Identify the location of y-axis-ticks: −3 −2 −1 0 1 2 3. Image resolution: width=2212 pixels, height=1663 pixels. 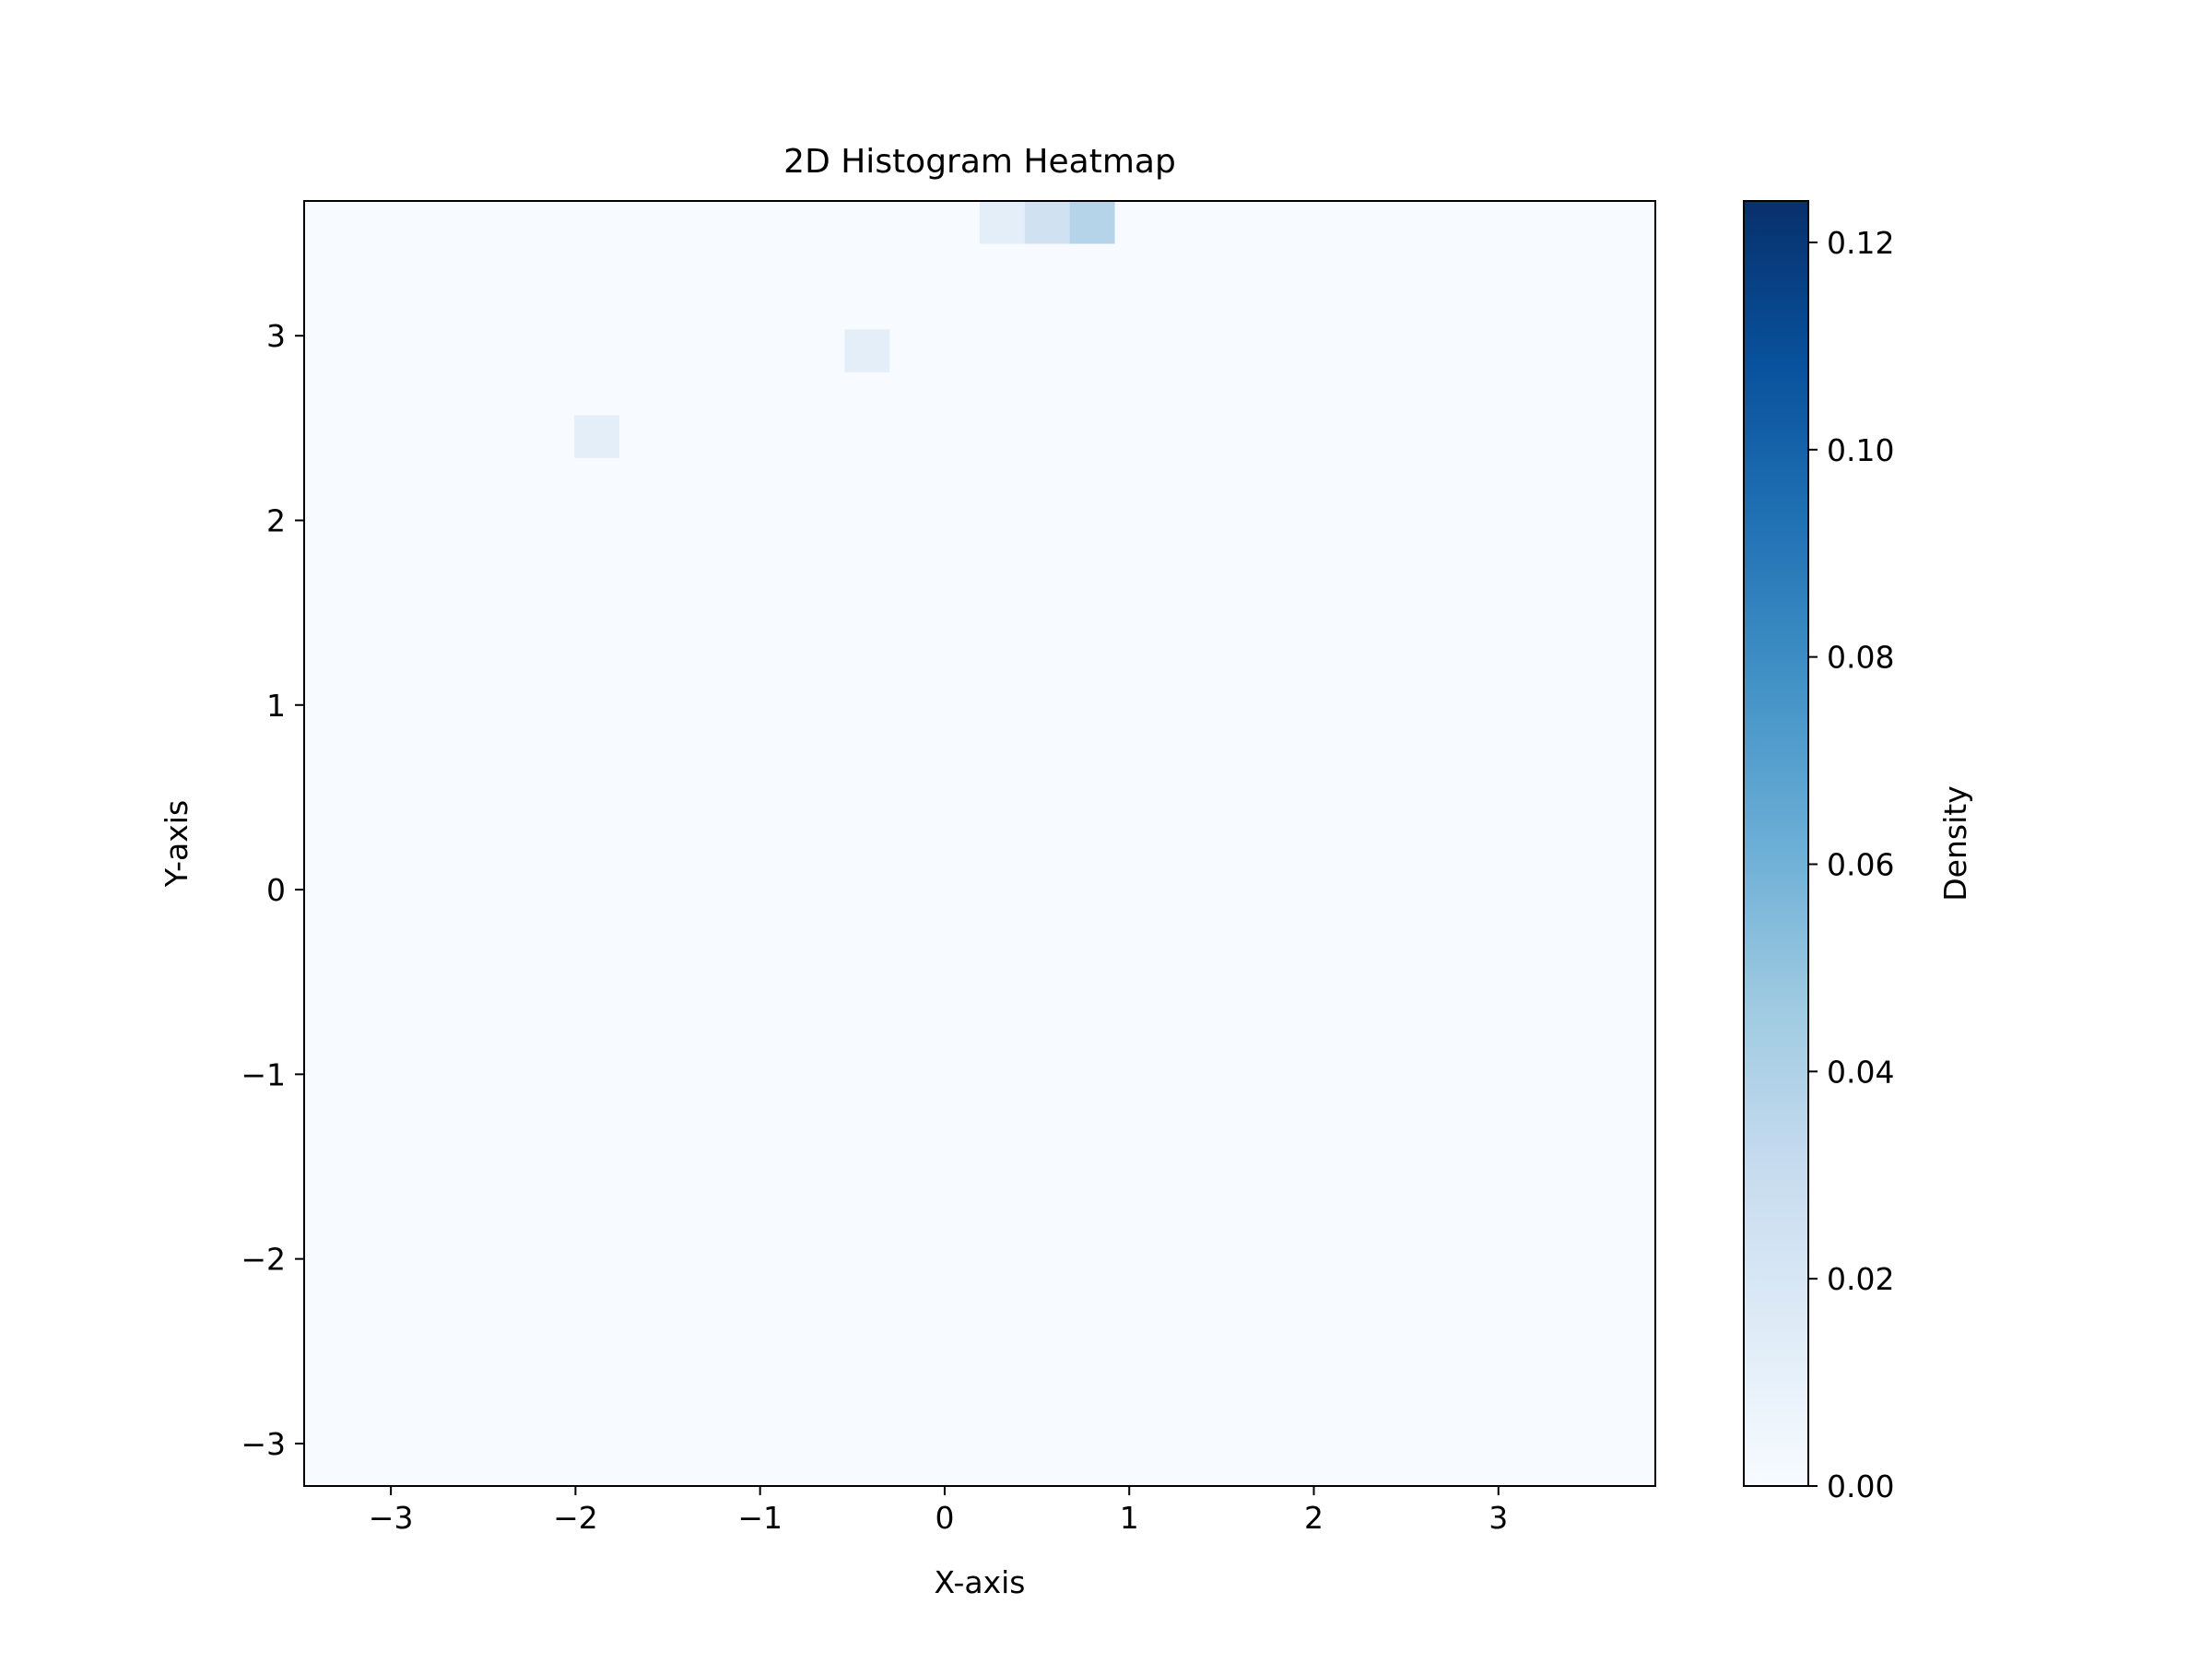
(272, 890).